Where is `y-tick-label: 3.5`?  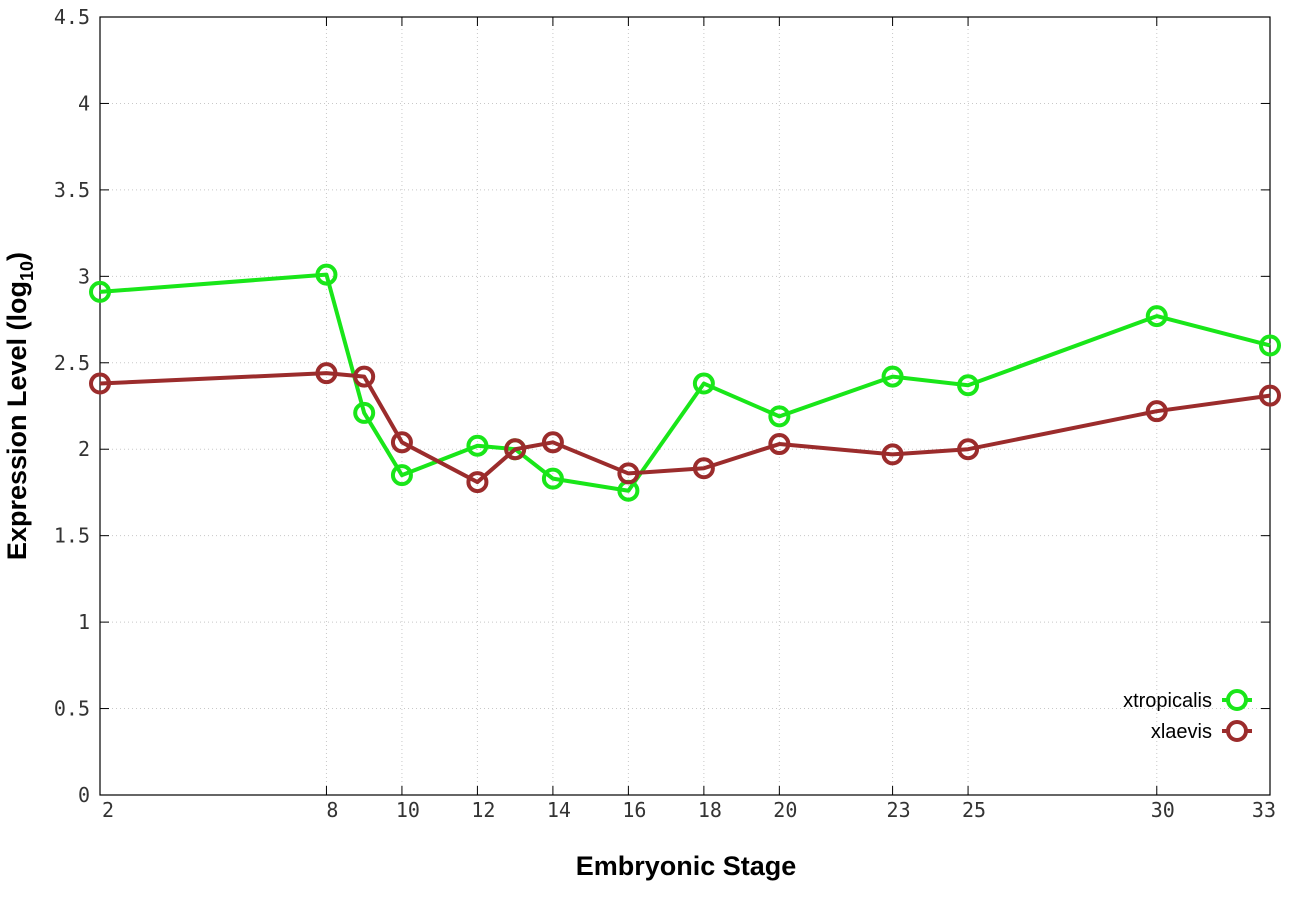 y-tick-label: 3.5 is located at coordinates (72, 190).